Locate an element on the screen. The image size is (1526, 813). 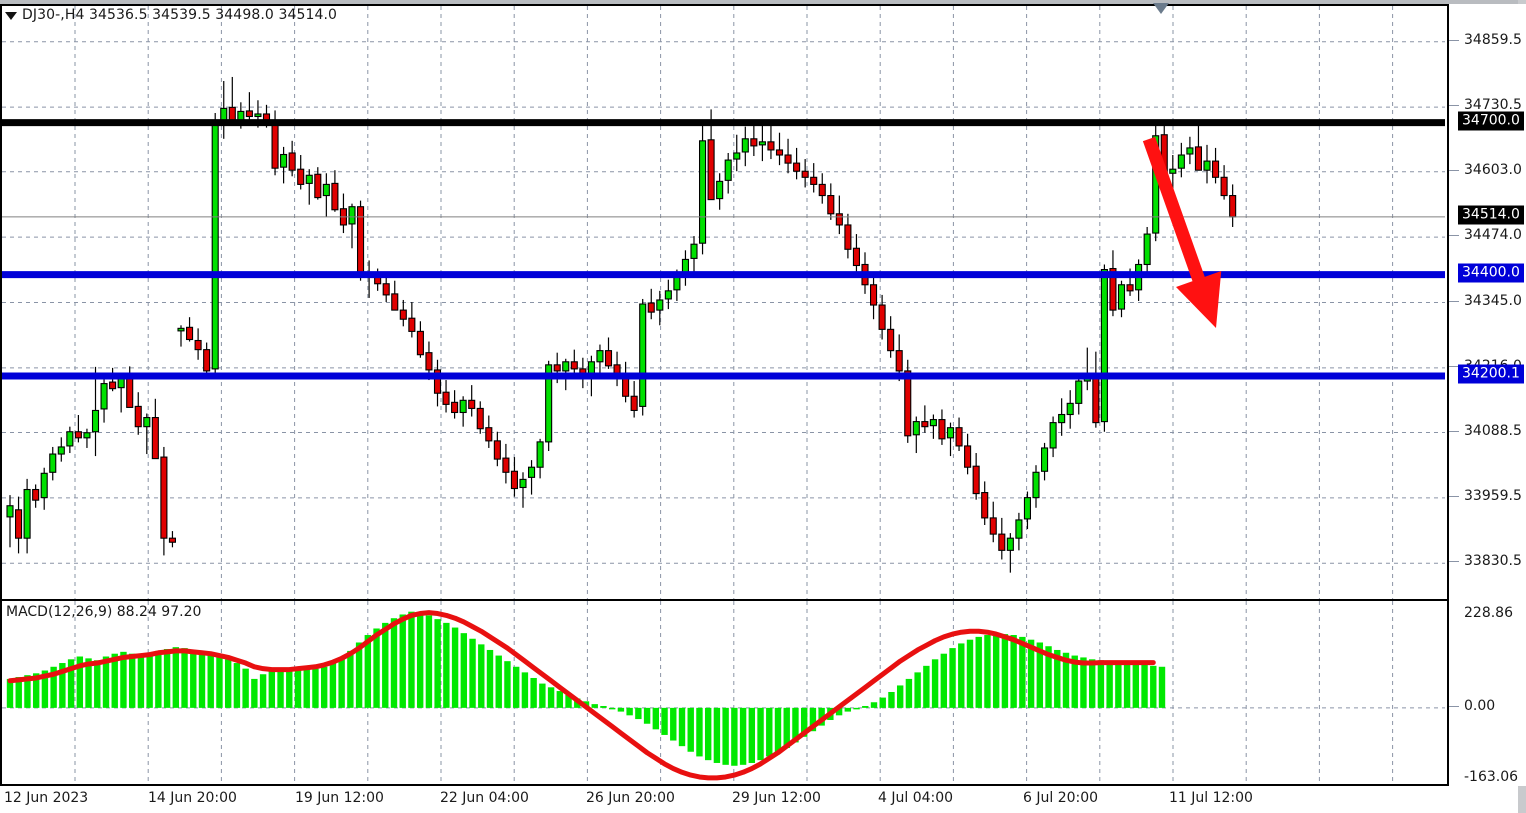
time-axis-label: 14 Jun 20:00 is located at coordinates (192, 798).